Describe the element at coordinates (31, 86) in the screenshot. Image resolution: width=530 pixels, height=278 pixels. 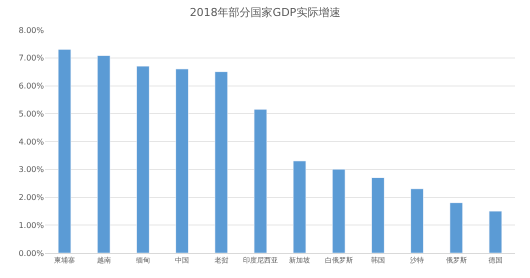
I see `y-tick-label: 6.00%` at that location.